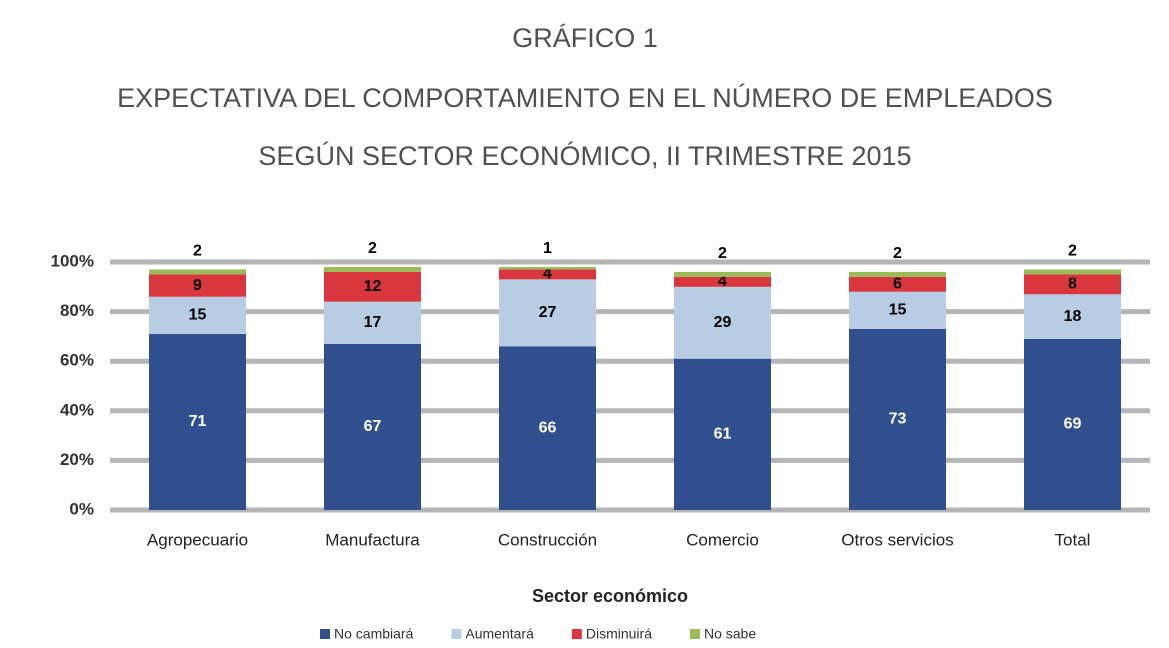 Image resolution: width=1169 pixels, height=648 pixels. Describe the element at coordinates (372, 539) in the screenshot. I see `x-tick-label: Manufactura` at that location.